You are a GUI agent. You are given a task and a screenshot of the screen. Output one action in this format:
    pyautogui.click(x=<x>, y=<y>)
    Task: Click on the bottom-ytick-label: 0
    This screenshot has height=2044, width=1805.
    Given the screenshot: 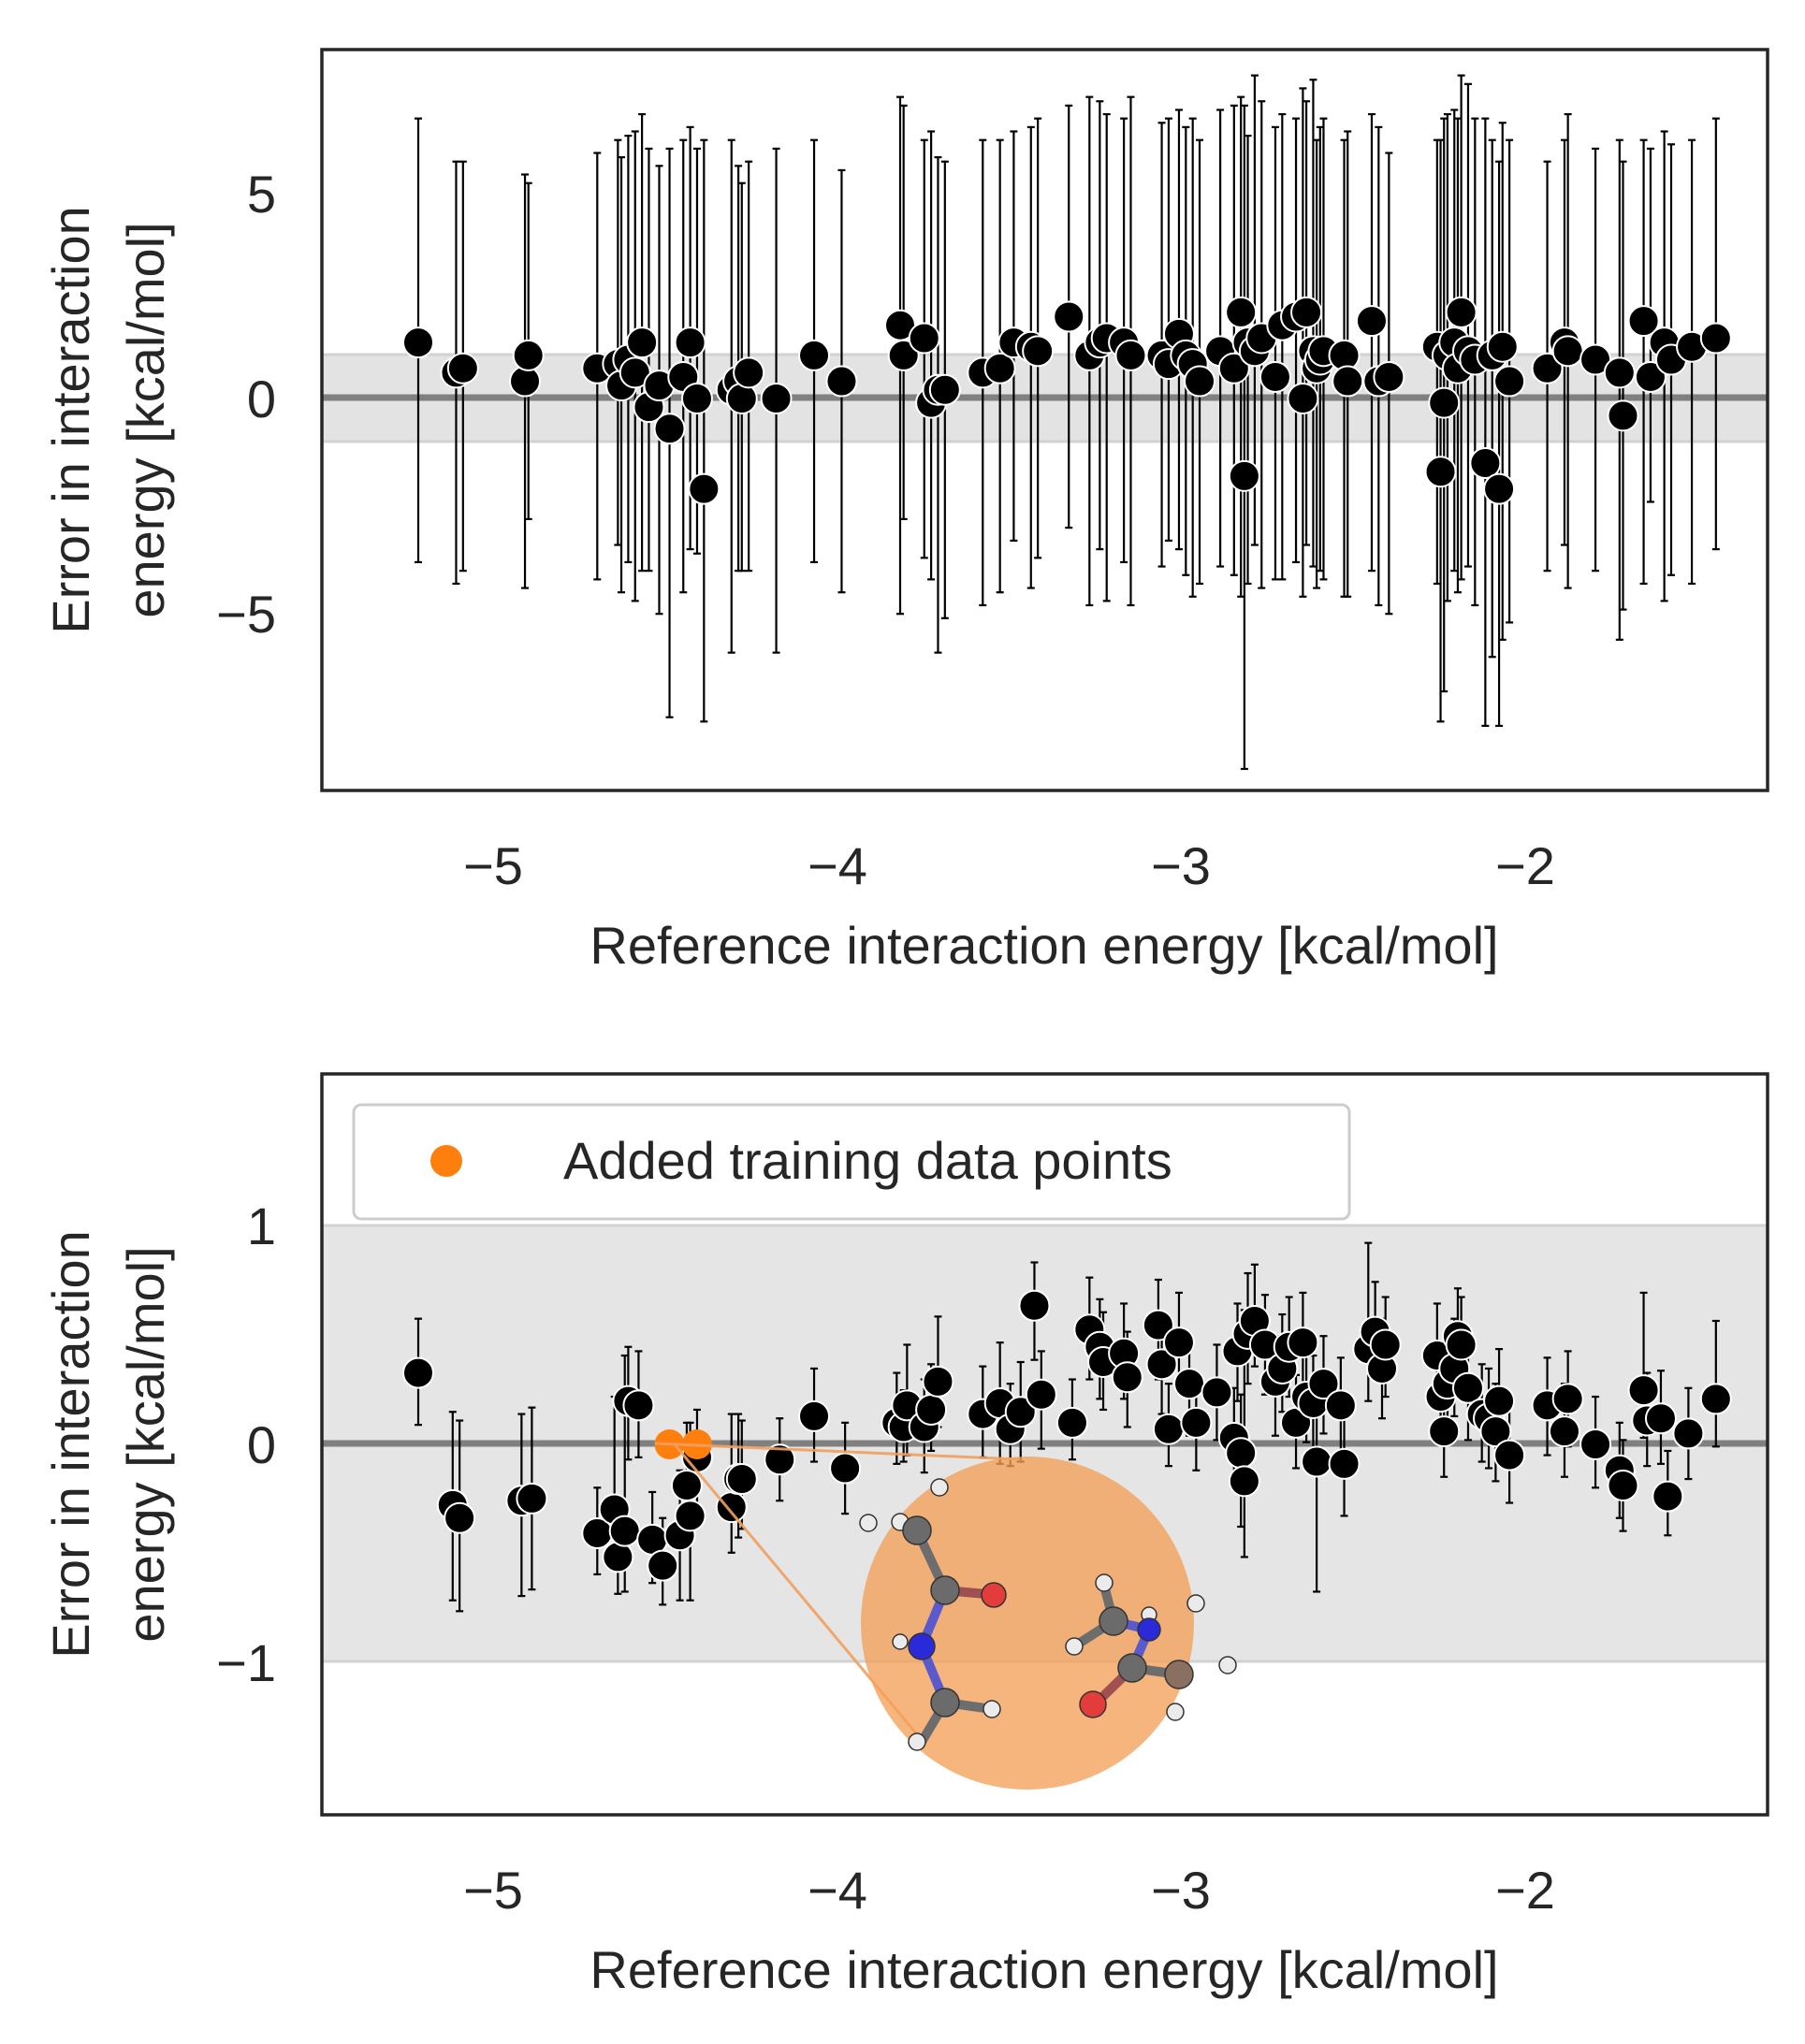 What is the action you would take?
    pyautogui.click(x=261, y=1444)
    